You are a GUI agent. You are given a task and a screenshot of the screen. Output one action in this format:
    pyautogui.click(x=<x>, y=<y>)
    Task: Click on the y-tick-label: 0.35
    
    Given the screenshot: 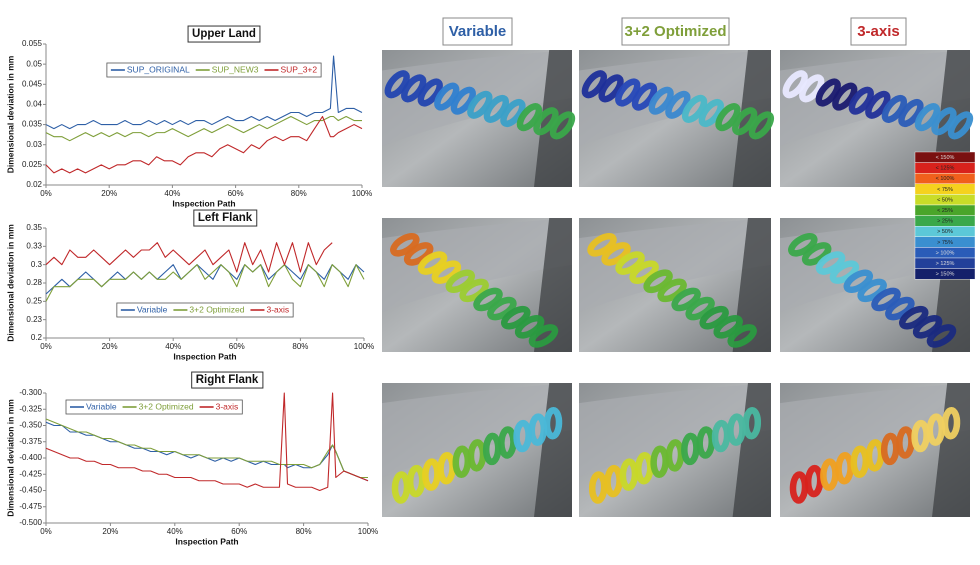 What is the action you would take?
    pyautogui.click(x=34, y=227)
    